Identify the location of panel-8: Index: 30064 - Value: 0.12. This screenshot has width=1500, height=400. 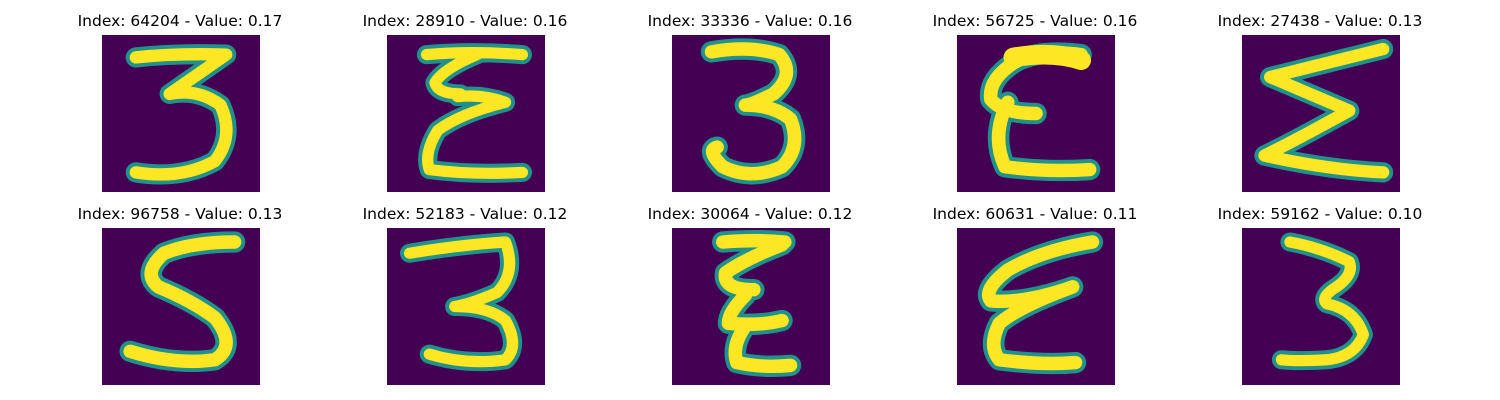
(750, 300).